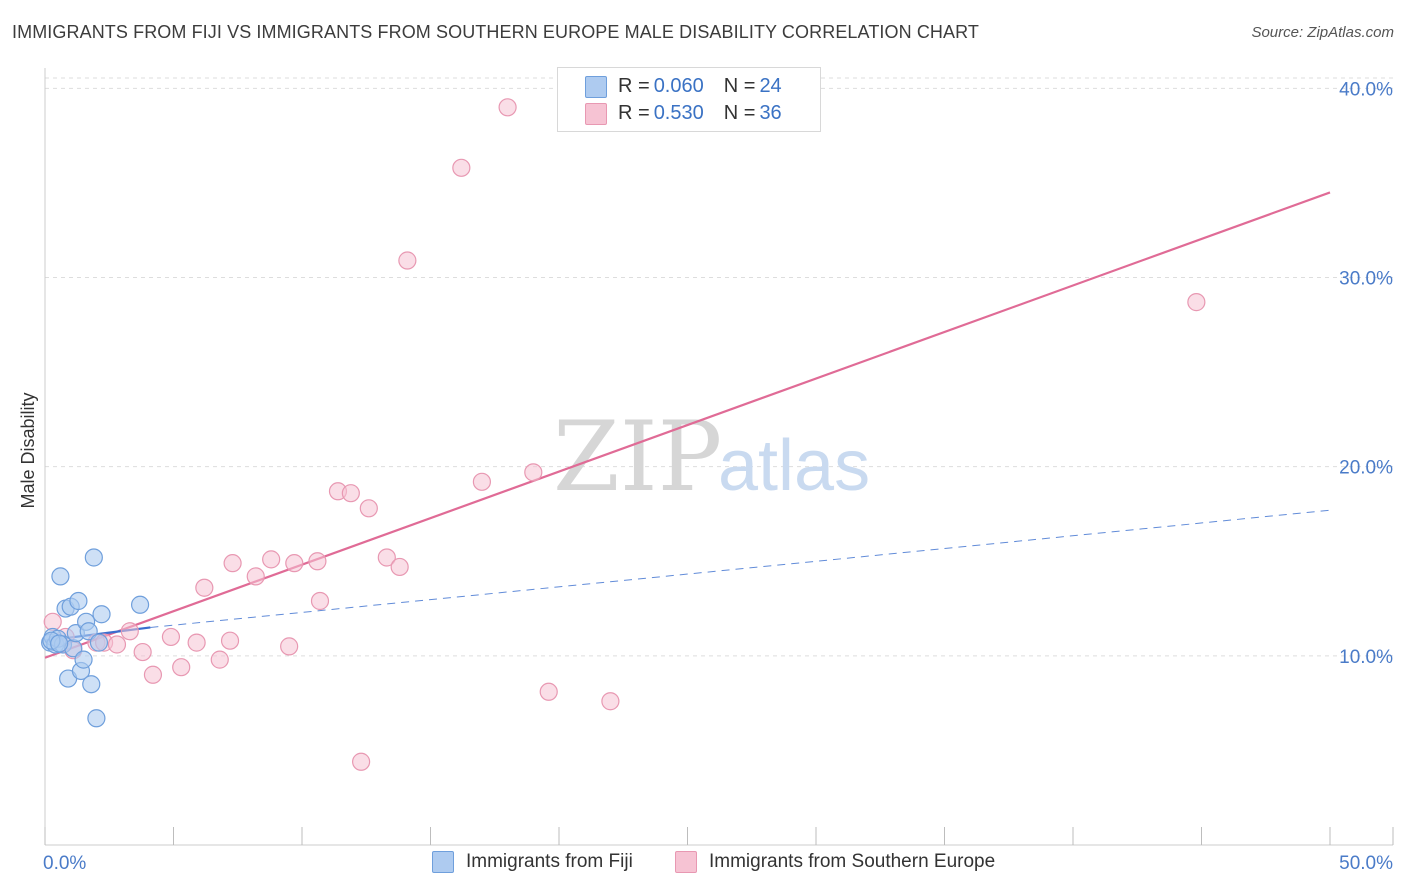 The image size is (1406, 892). Describe the element at coordinates (770, 85) in the screenshot. I see `legend-fiji-n-value: 24` at that location.